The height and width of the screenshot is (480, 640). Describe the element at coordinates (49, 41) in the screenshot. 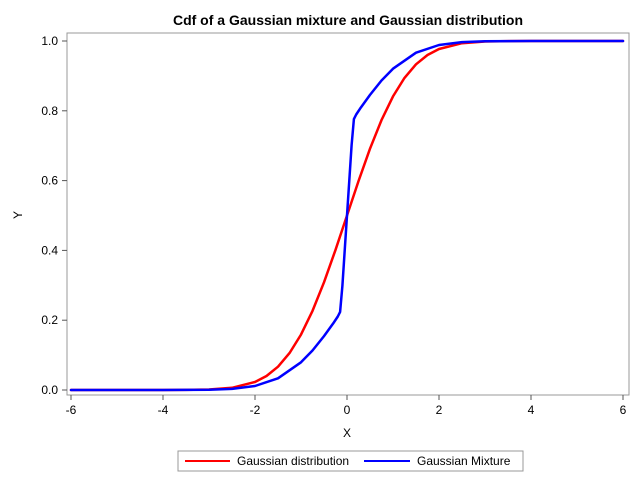

I see `y-tick-label: 1.0` at that location.